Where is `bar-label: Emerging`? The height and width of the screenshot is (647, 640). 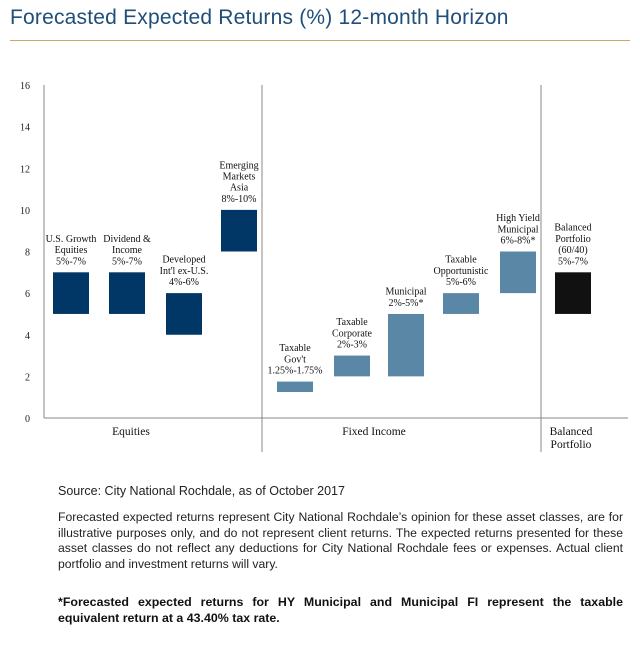 bar-label: Emerging is located at coordinates (238, 165).